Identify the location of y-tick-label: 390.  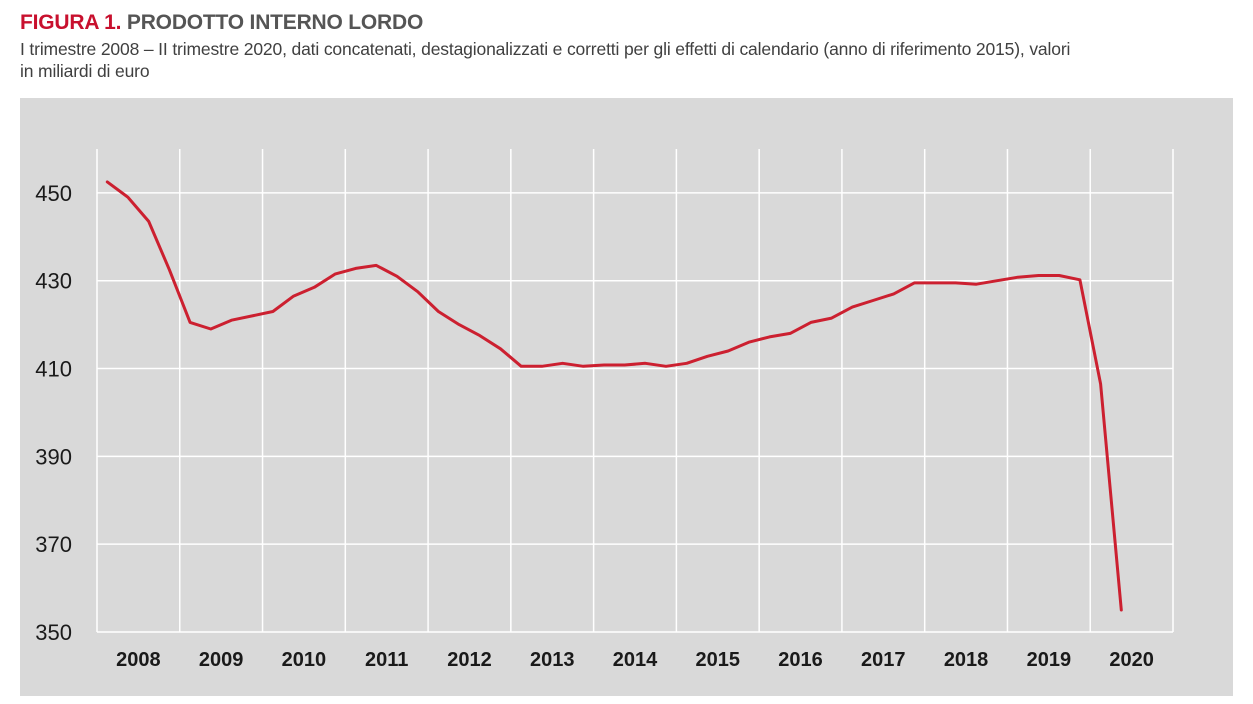
(53, 456).